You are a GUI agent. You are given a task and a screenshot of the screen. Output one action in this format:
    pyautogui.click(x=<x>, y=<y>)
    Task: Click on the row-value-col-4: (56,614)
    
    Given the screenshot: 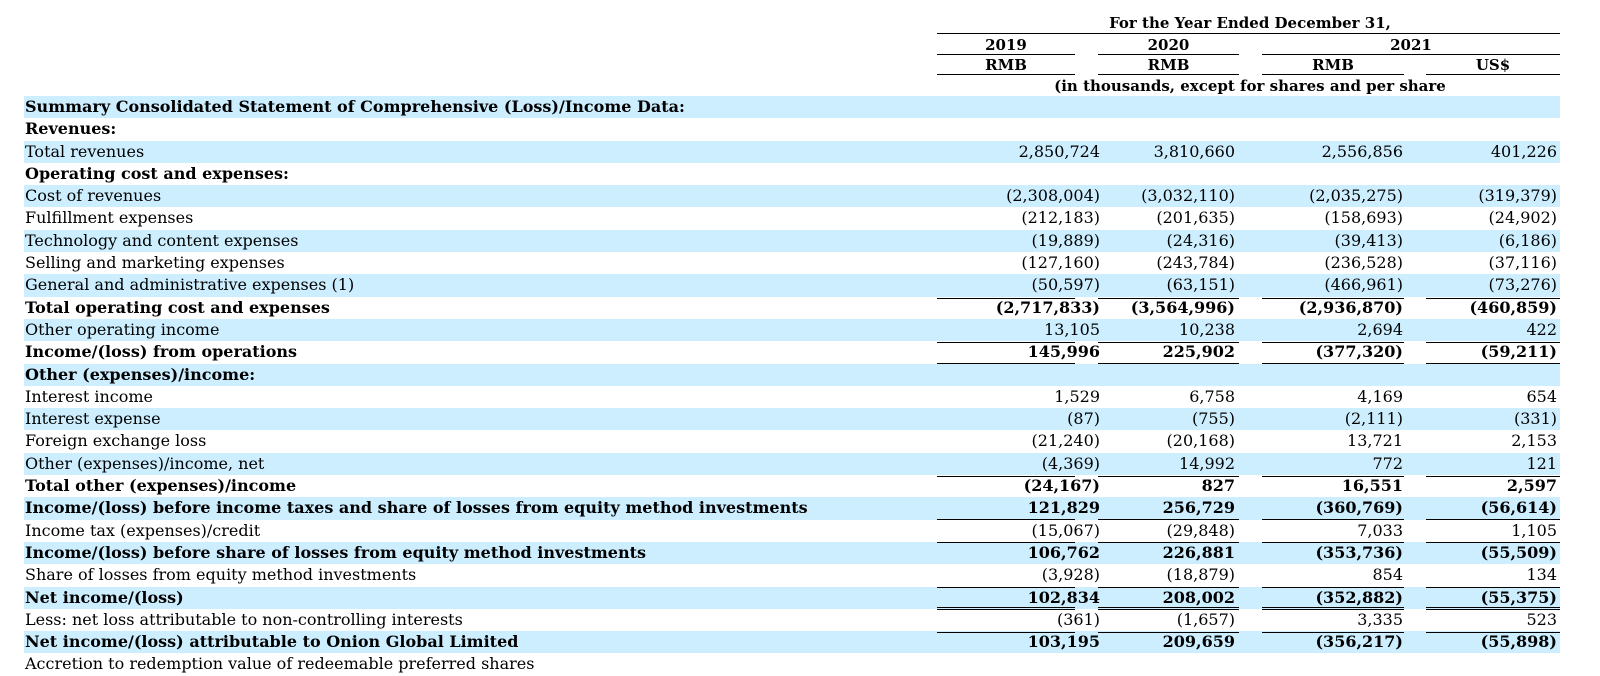 What is the action you would take?
    pyautogui.click(x=1518, y=508)
    